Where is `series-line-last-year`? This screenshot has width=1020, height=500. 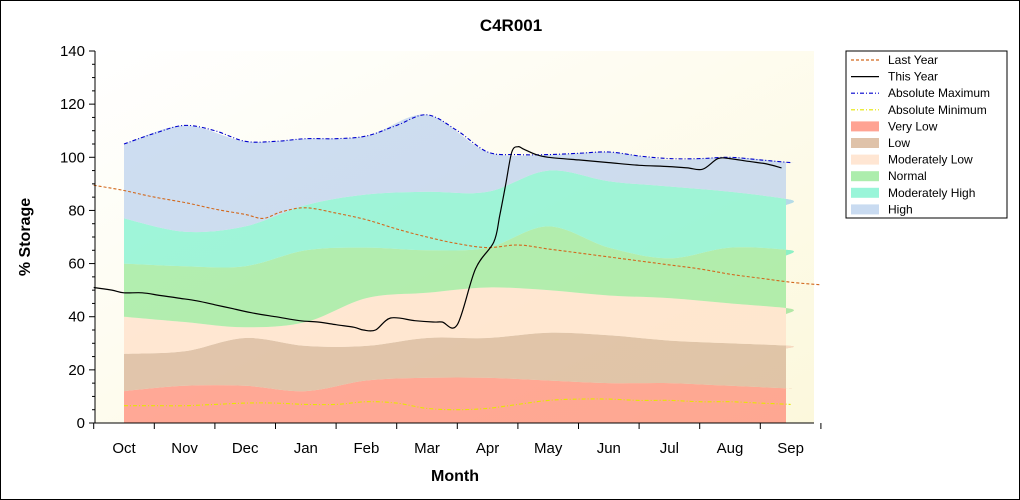 series-line-last-year is located at coordinates (457, 235).